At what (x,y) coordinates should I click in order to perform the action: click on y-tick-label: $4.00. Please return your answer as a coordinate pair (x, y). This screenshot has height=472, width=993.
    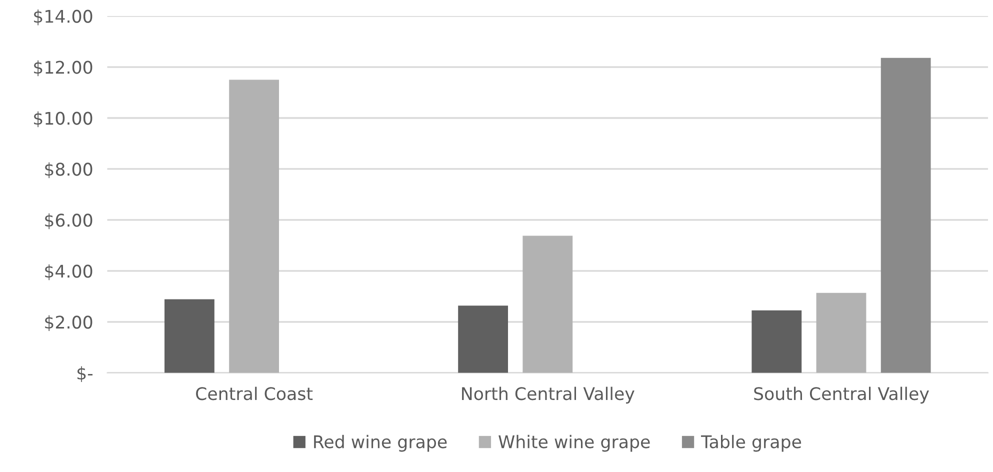
    Looking at the image, I should click on (68, 272).